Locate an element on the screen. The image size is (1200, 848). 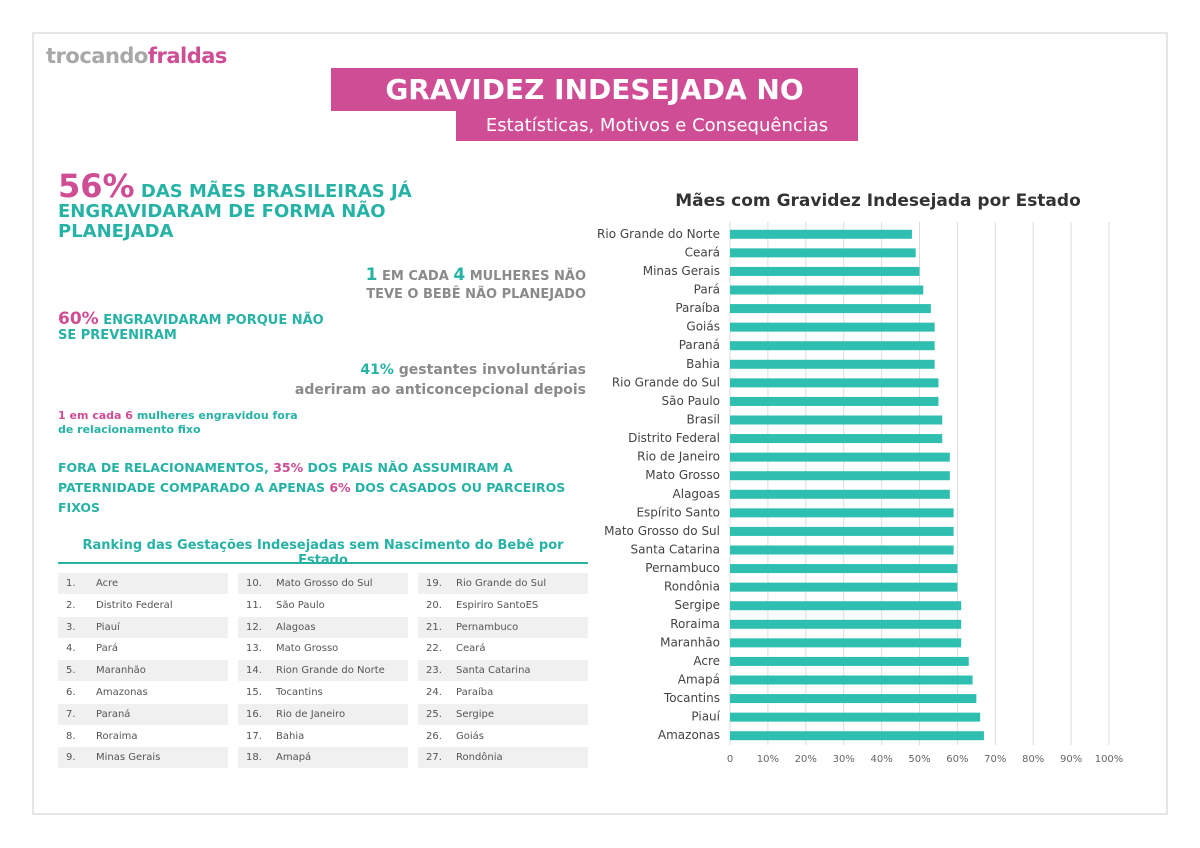
state: Tocantins is located at coordinates (299, 692).